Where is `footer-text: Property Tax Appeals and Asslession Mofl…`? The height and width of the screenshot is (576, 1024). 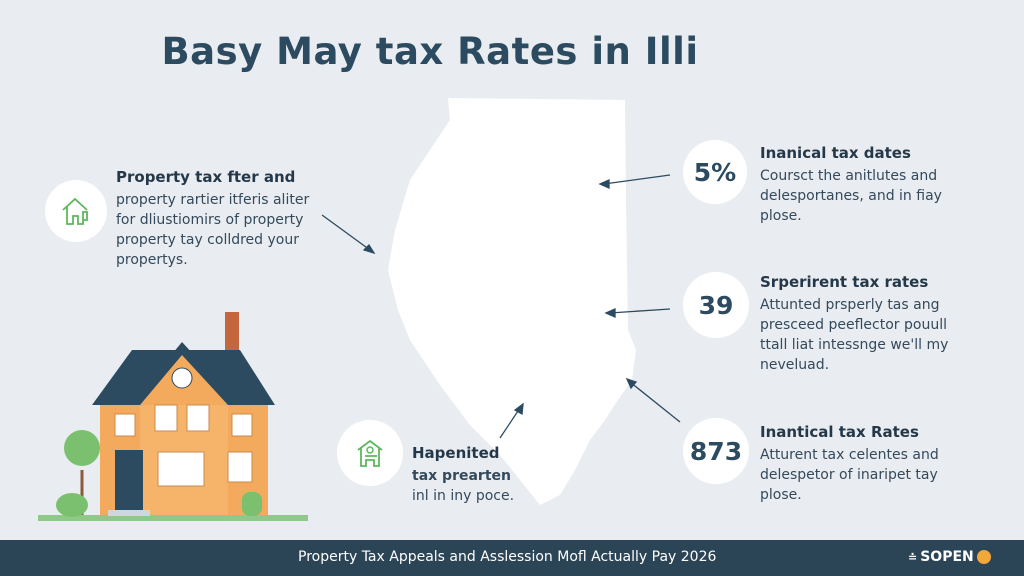 footer-text: Property Tax Appeals and Asslession Mofl… is located at coordinates (507, 557).